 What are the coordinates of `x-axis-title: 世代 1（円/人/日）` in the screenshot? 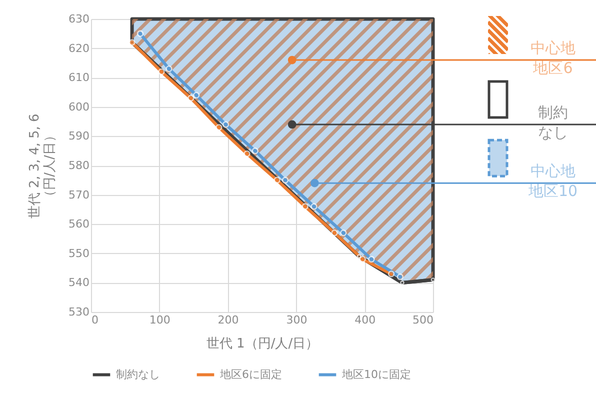 It's located at (262, 344).